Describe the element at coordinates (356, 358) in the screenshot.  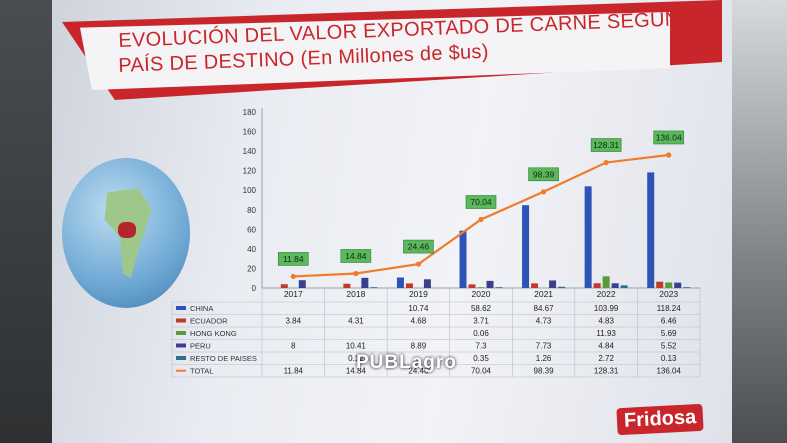
I see `table-cell: 0.12` at that location.